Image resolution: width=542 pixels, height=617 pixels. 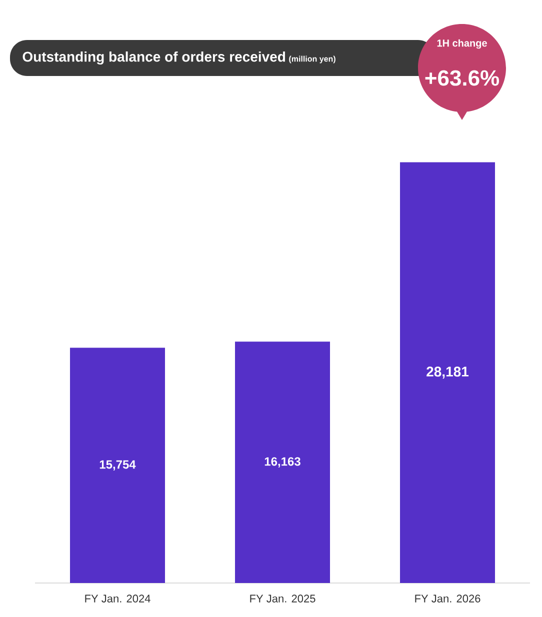 I want to click on x-tick-label: FY Jan. 2025, so click(x=283, y=598).